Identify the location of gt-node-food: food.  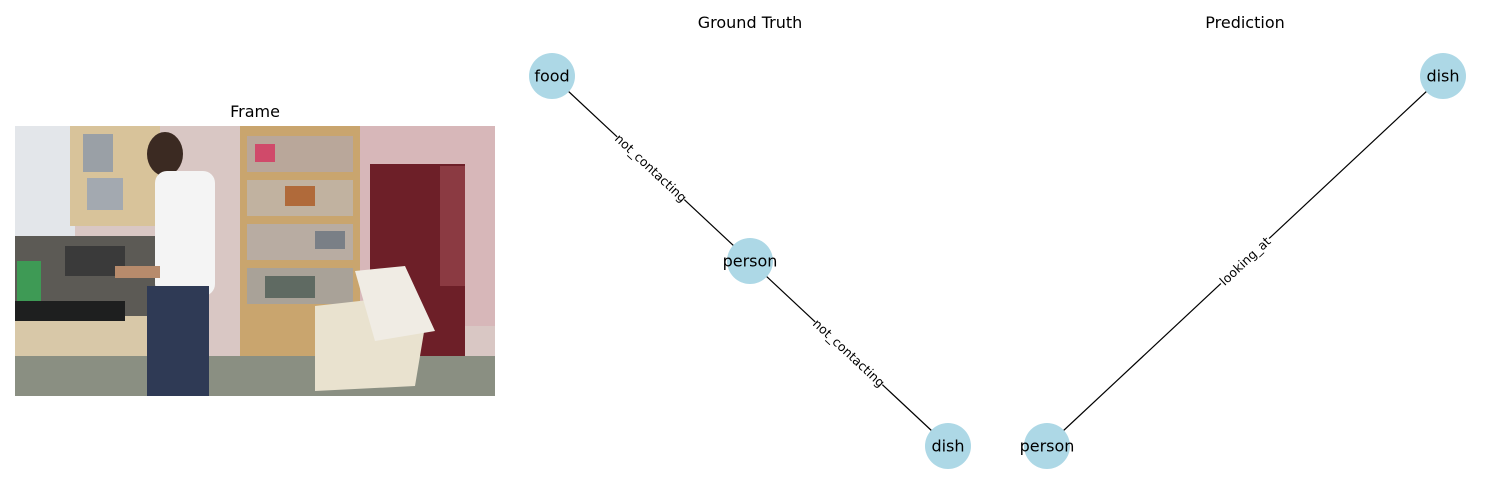
(552, 76).